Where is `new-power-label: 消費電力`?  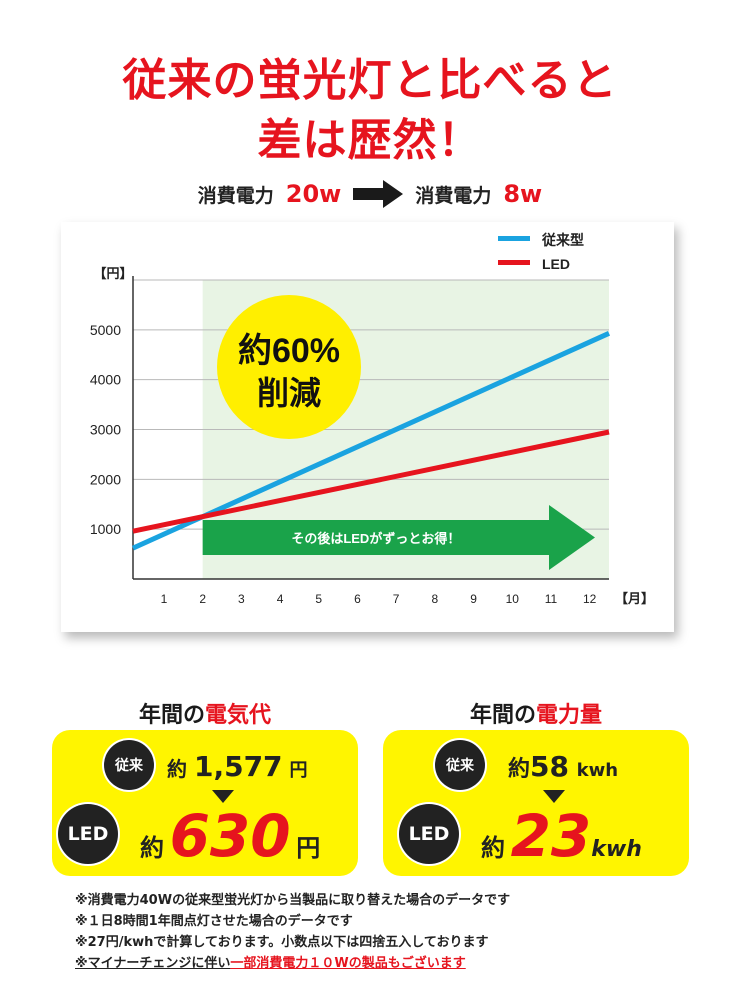
new-power-label: 消費電力 is located at coordinates (453, 195).